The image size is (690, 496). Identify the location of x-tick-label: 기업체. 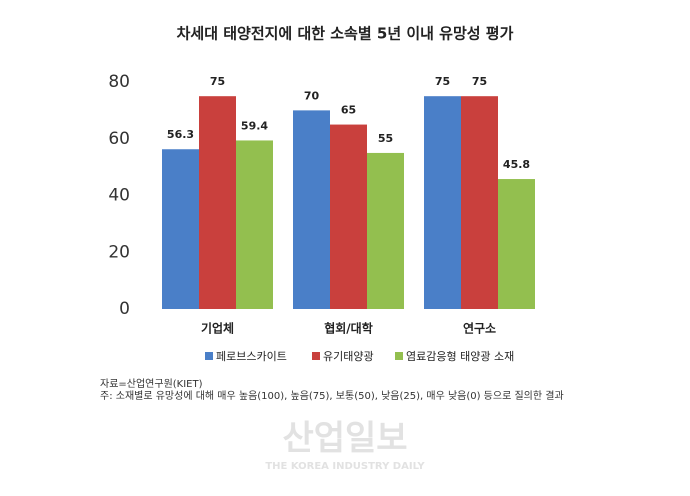
(217, 328).